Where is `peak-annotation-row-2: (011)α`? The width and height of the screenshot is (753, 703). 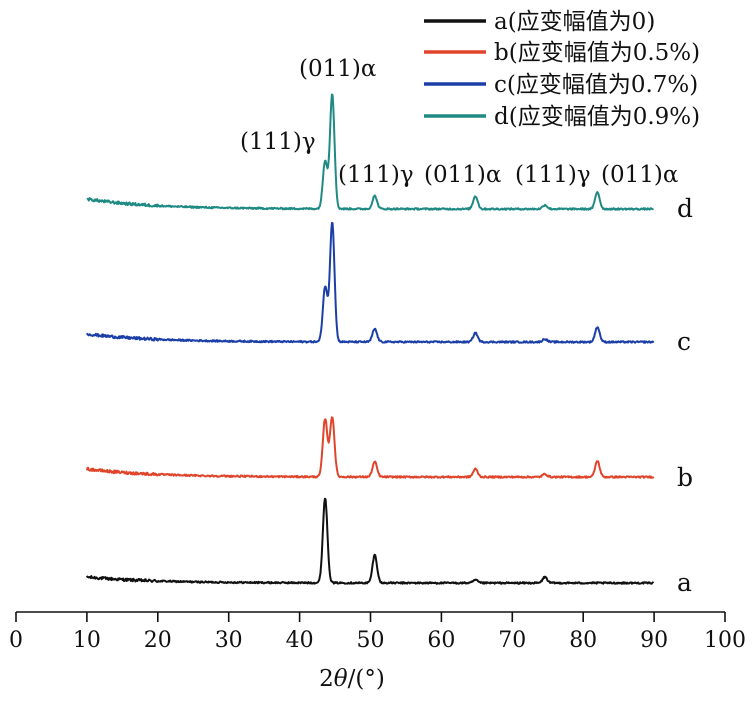 peak-annotation-row-2: (011)α is located at coordinates (462, 175).